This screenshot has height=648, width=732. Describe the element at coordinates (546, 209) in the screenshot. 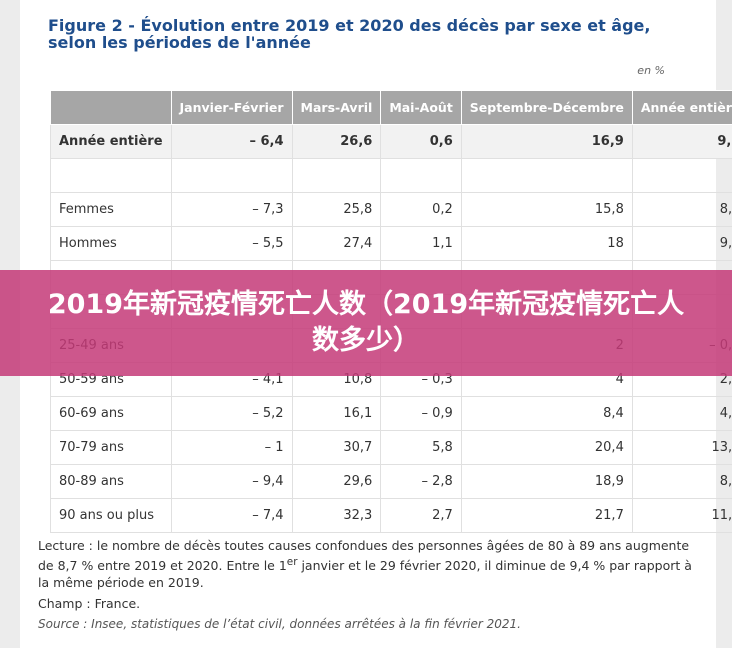

I see `cell: 15,8` at that location.